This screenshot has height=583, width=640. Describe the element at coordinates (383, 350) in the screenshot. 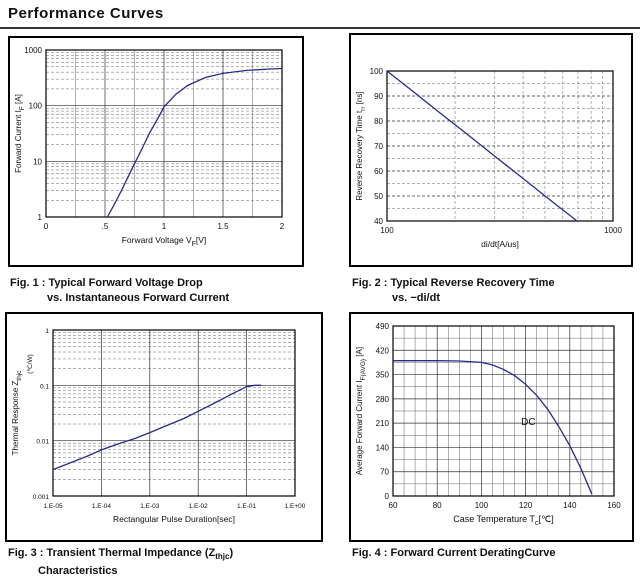

I see `svg-text: 420` at that location.